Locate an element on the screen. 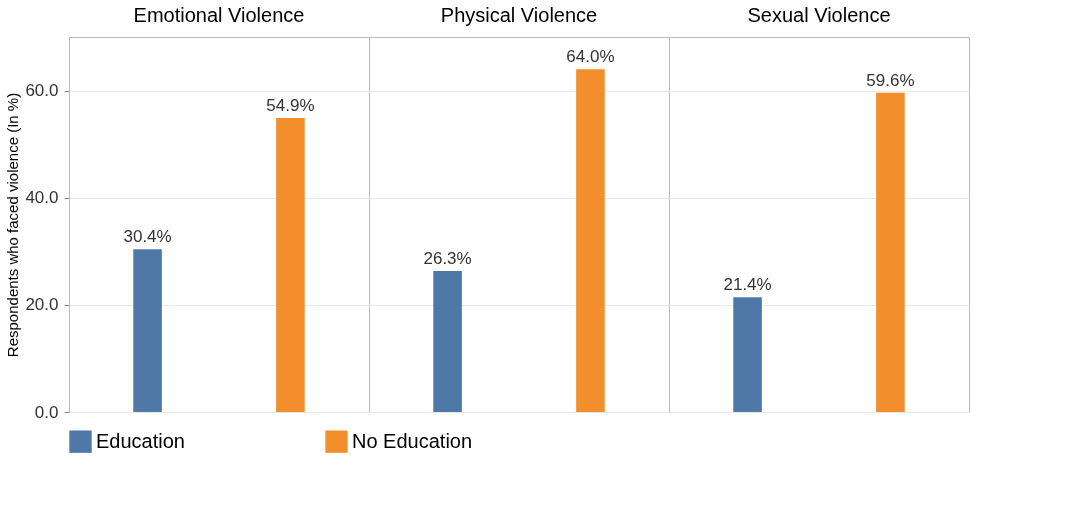 The image size is (1066, 516). legend-label: Education is located at coordinates (140, 440).